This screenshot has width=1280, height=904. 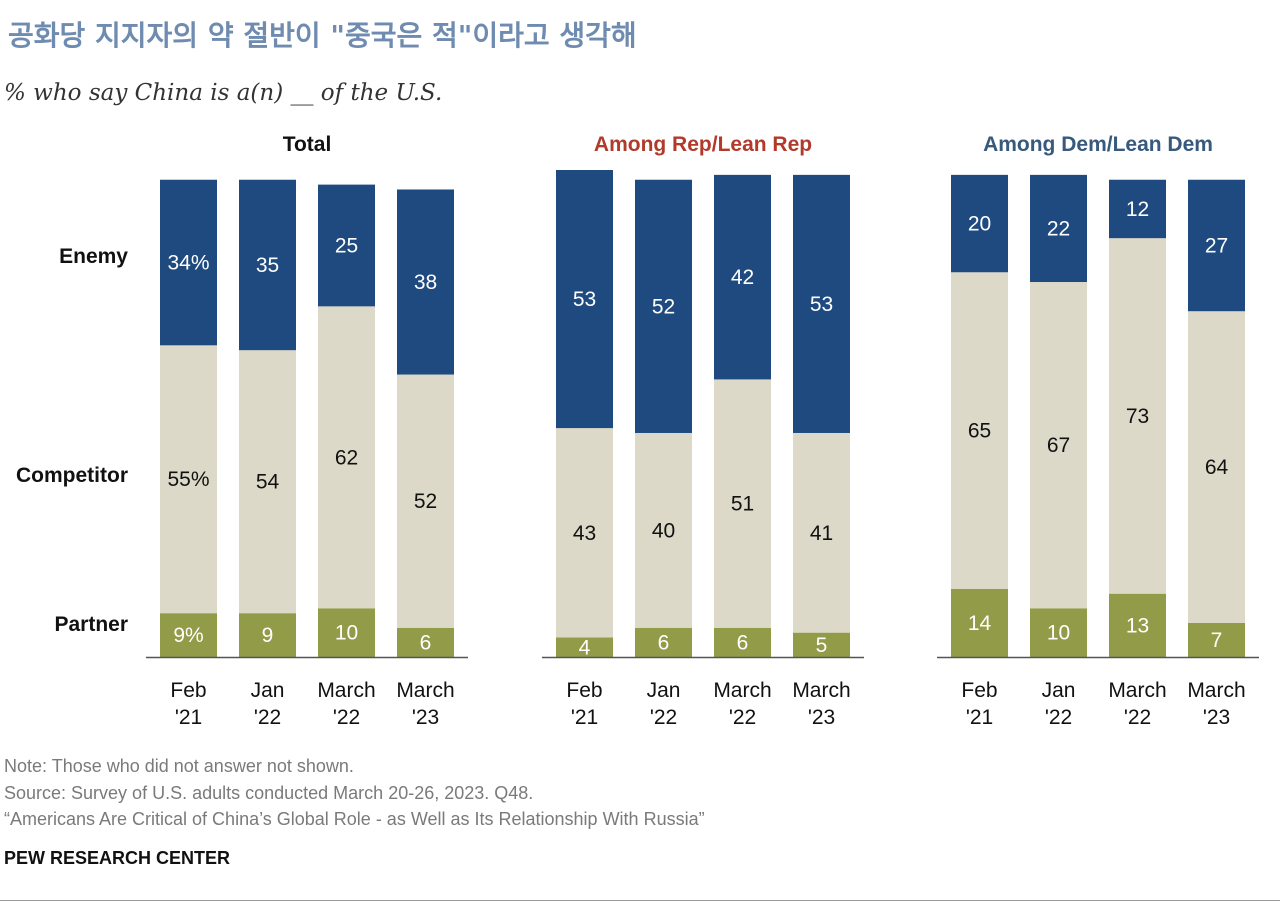 I want to click on data-label-partner: 9, so click(x=268, y=635).